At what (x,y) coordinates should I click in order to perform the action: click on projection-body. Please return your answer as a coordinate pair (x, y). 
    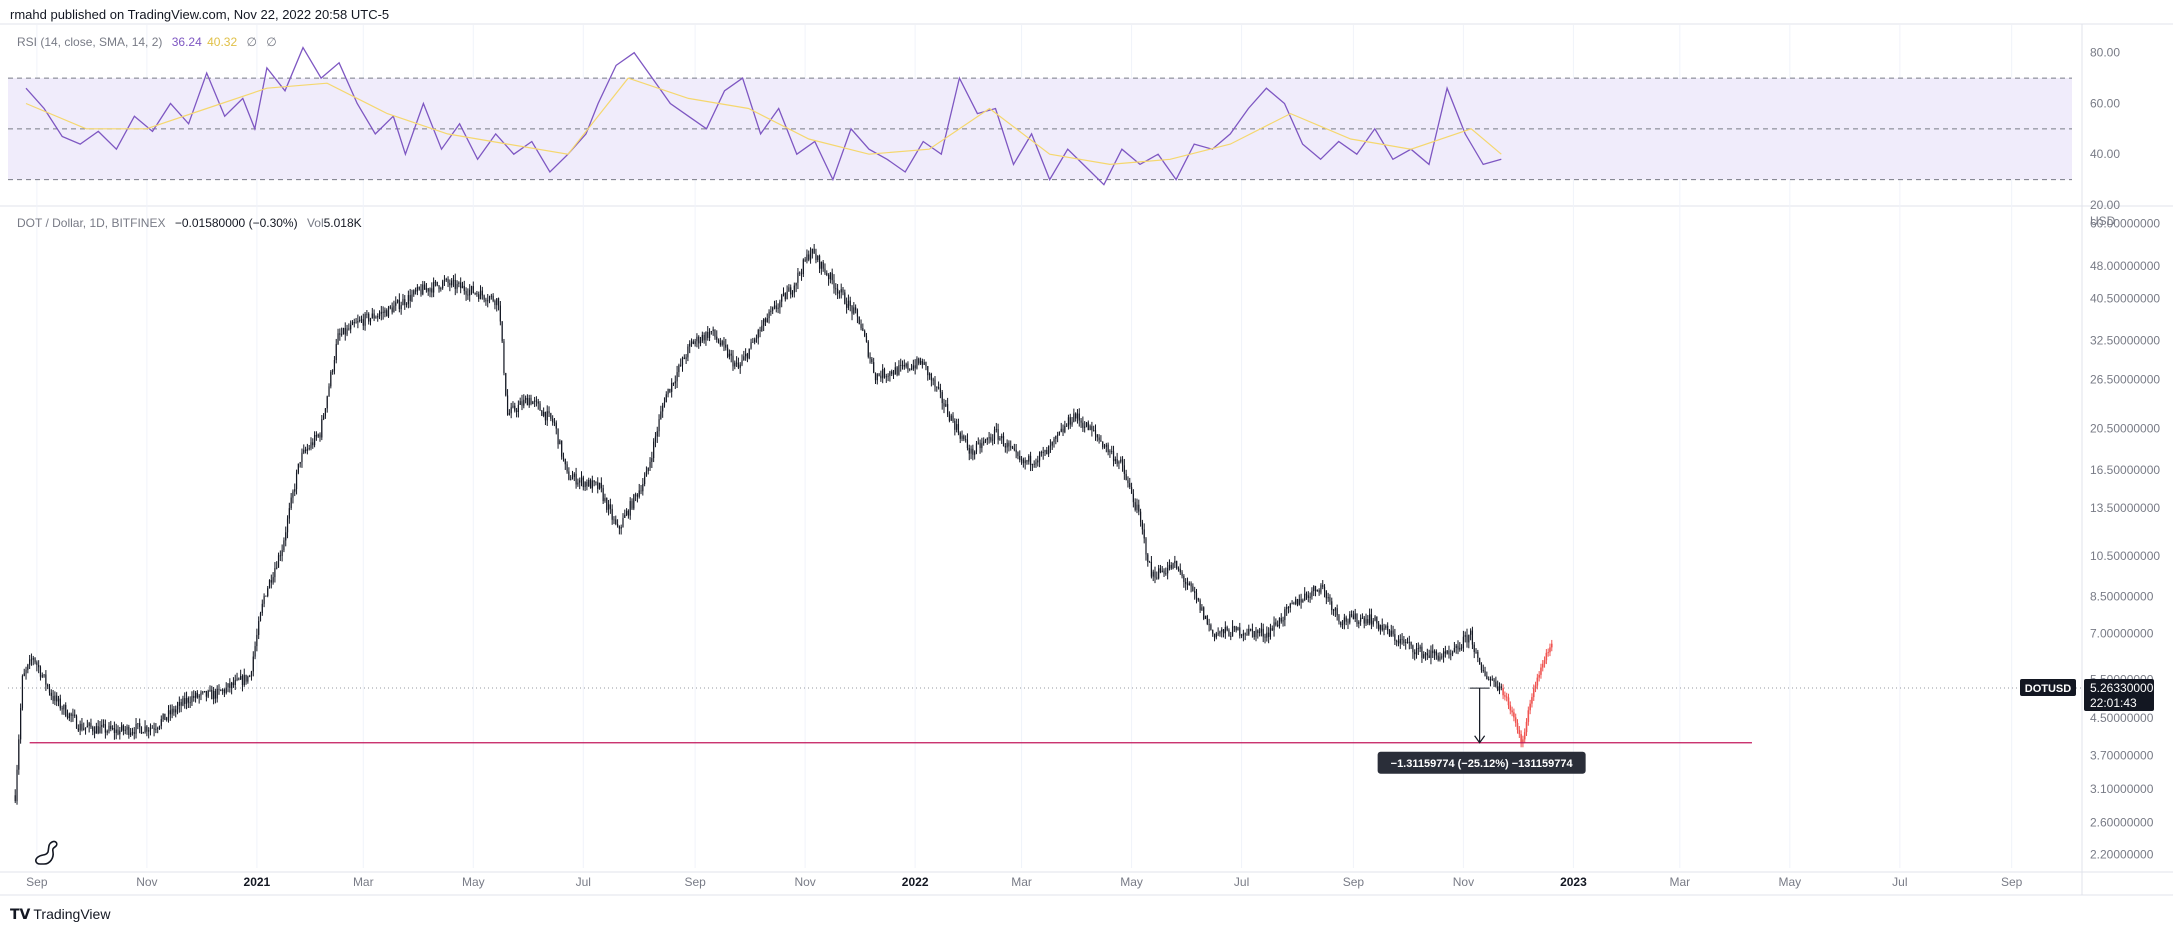
    Looking at the image, I should click on (1521, 739).